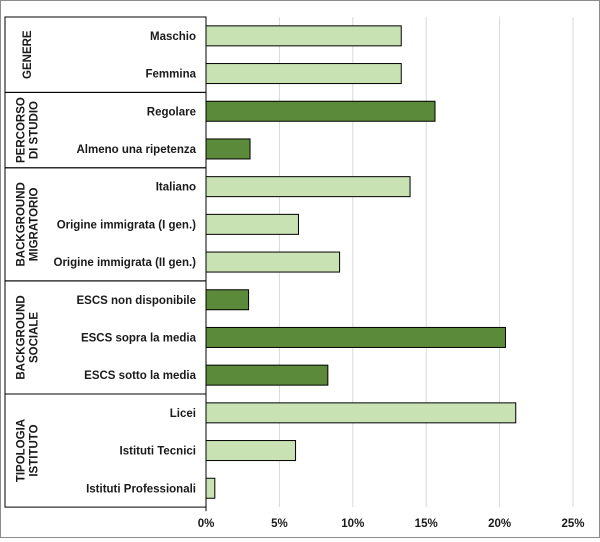  What do you see at coordinates (273, 262) in the screenshot?
I see `bar-origine-immigrata-ii-gen` at bounding box center [273, 262].